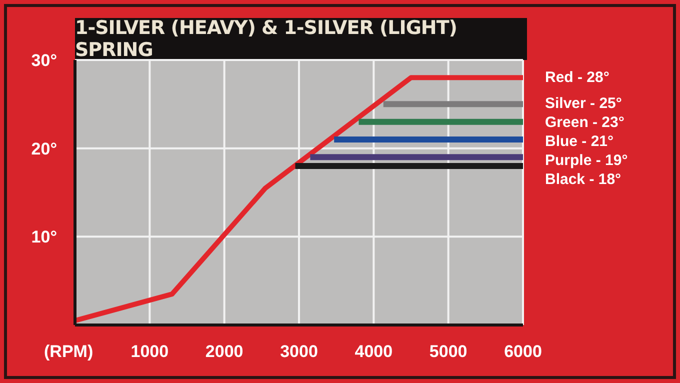 The width and height of the screenshot is (680, 383). Describe the element at coordinates (149, 352) in the screenshot. I see `x-tick-label: 1000` at that location.